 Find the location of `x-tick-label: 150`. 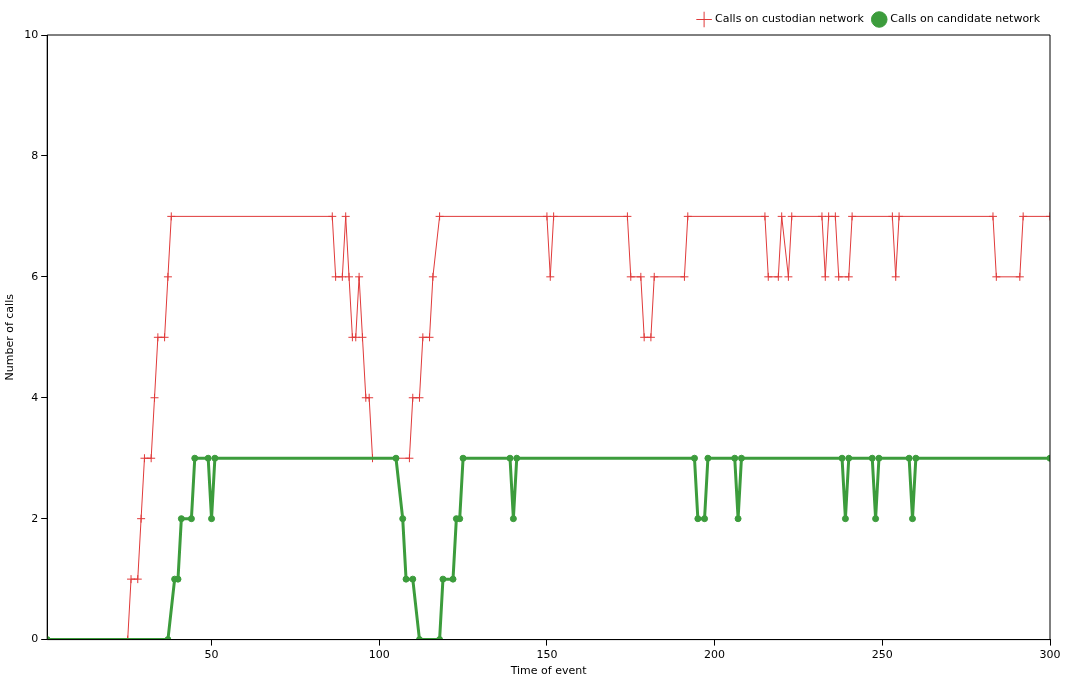

x-tick-label: 150 is located at coordinates (547, 655).